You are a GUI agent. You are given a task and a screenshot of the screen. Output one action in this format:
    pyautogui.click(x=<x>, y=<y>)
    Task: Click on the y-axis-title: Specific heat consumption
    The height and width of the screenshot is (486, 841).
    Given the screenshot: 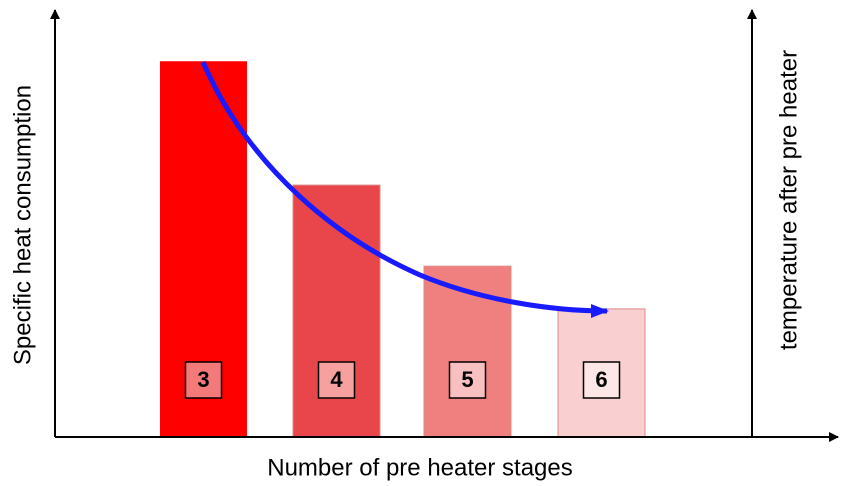 What is the action you would take?
    pyautogui.click(x=22, y=225)
    